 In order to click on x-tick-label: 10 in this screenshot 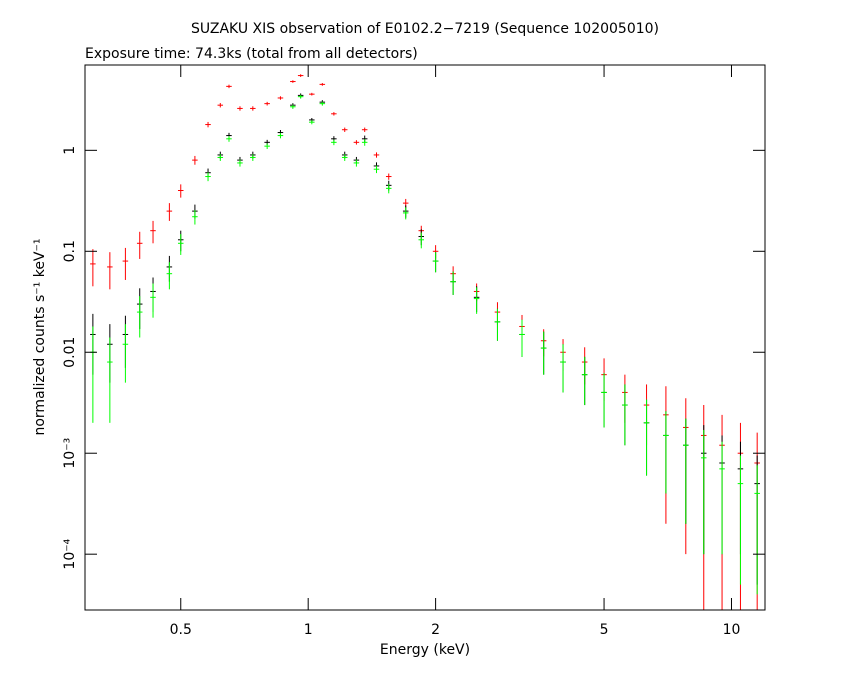, I will do `click(732, 630)`.